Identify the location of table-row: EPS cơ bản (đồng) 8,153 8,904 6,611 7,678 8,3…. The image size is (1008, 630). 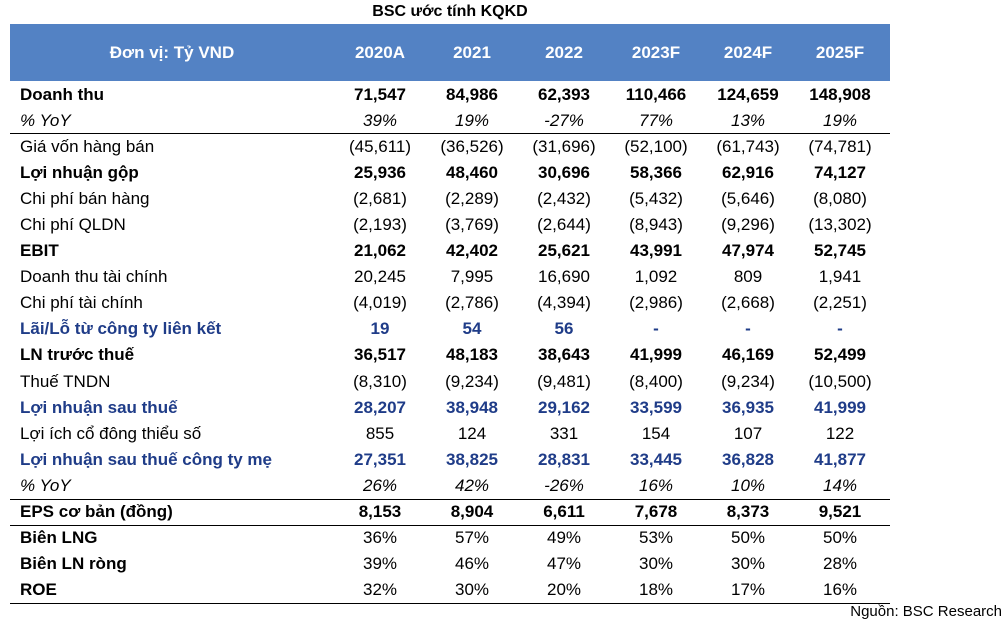
(450, 511).